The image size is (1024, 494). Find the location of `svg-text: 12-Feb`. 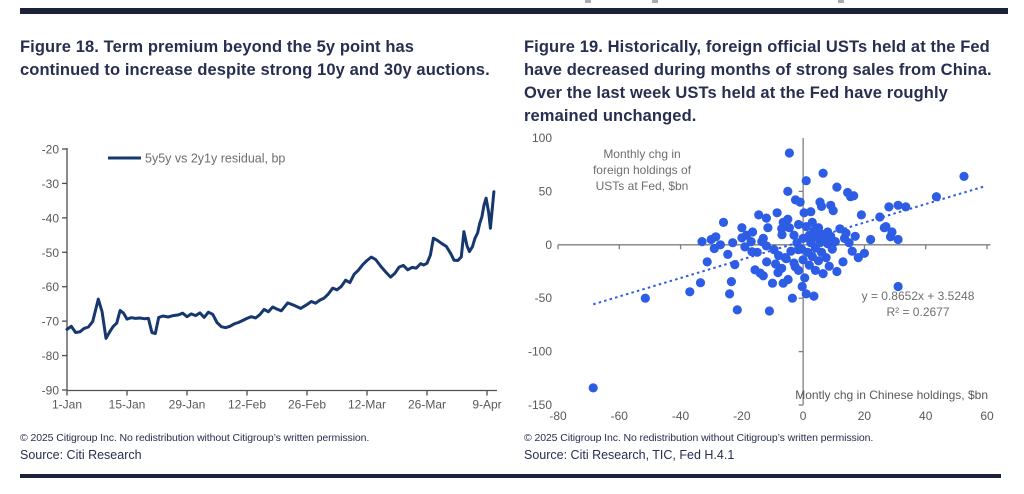

svg-text: 12-Feb is located at coordinates (247, 405).